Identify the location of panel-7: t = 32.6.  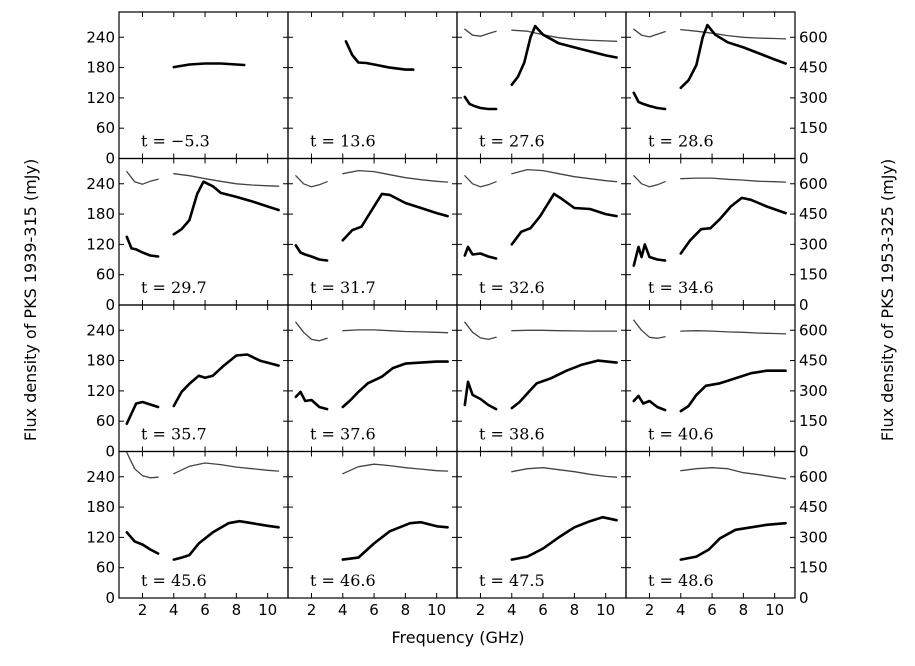
(541, 231).